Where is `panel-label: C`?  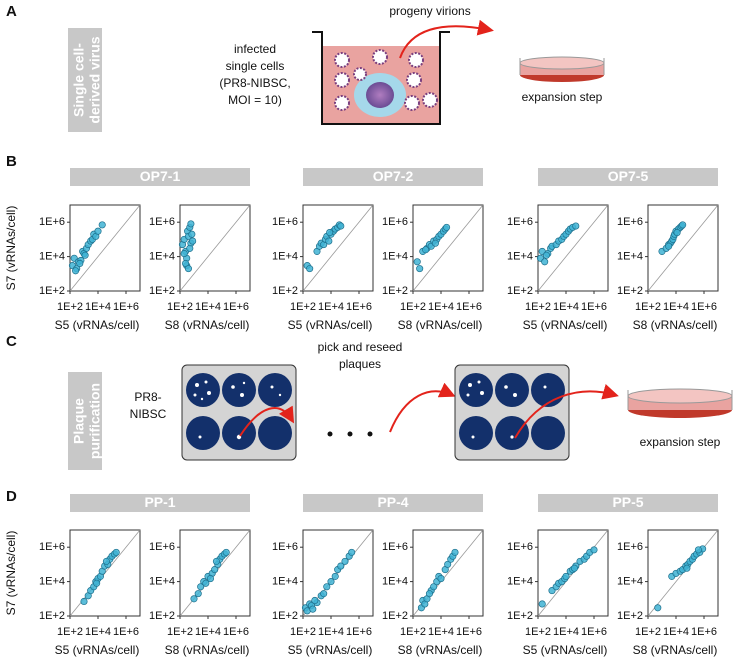
panel-label: C is located at coordinates (11, 341).